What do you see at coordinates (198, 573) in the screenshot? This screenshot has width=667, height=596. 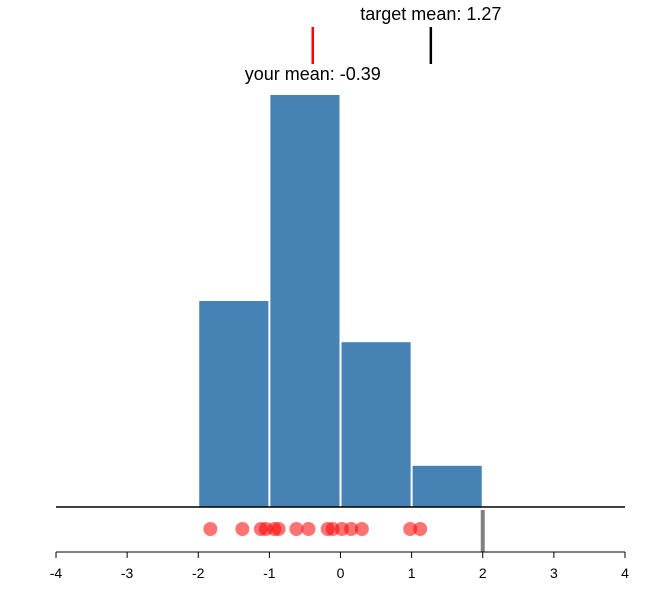 I see `x-tick-label: -2` at bounding box center [198, 573].